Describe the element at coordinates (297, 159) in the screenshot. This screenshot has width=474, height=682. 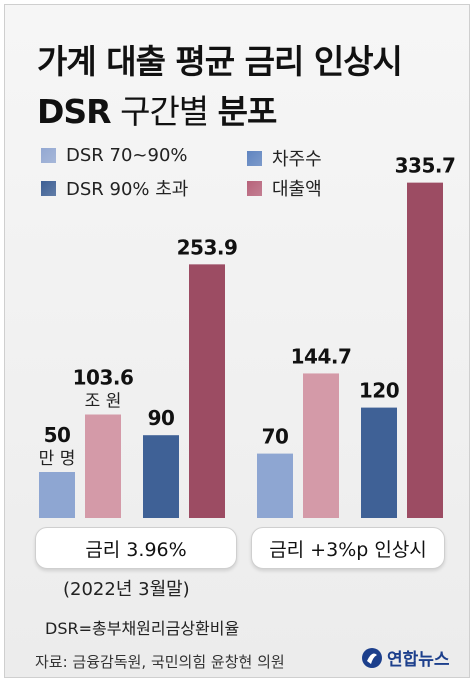
I see `legend-label: 차주수` at that location.